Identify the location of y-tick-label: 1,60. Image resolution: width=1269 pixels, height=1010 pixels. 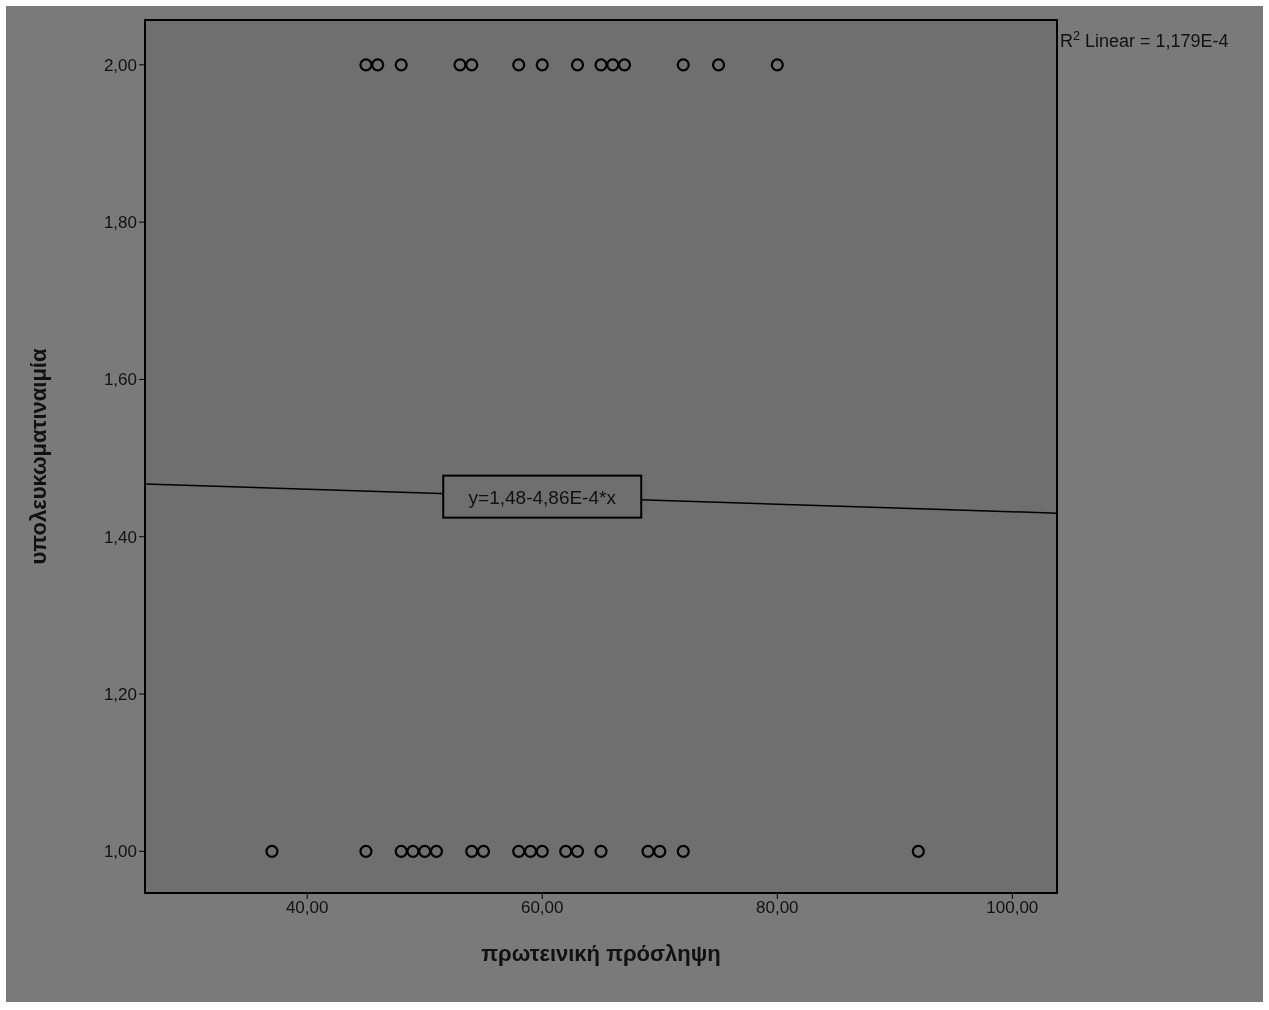
(120, 380).